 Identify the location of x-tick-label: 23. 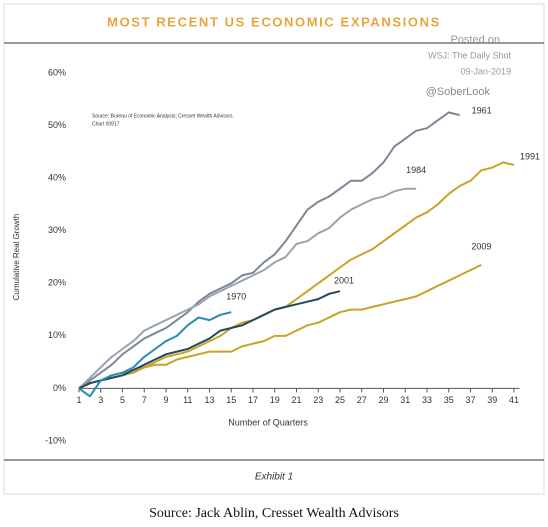
(318, 400).